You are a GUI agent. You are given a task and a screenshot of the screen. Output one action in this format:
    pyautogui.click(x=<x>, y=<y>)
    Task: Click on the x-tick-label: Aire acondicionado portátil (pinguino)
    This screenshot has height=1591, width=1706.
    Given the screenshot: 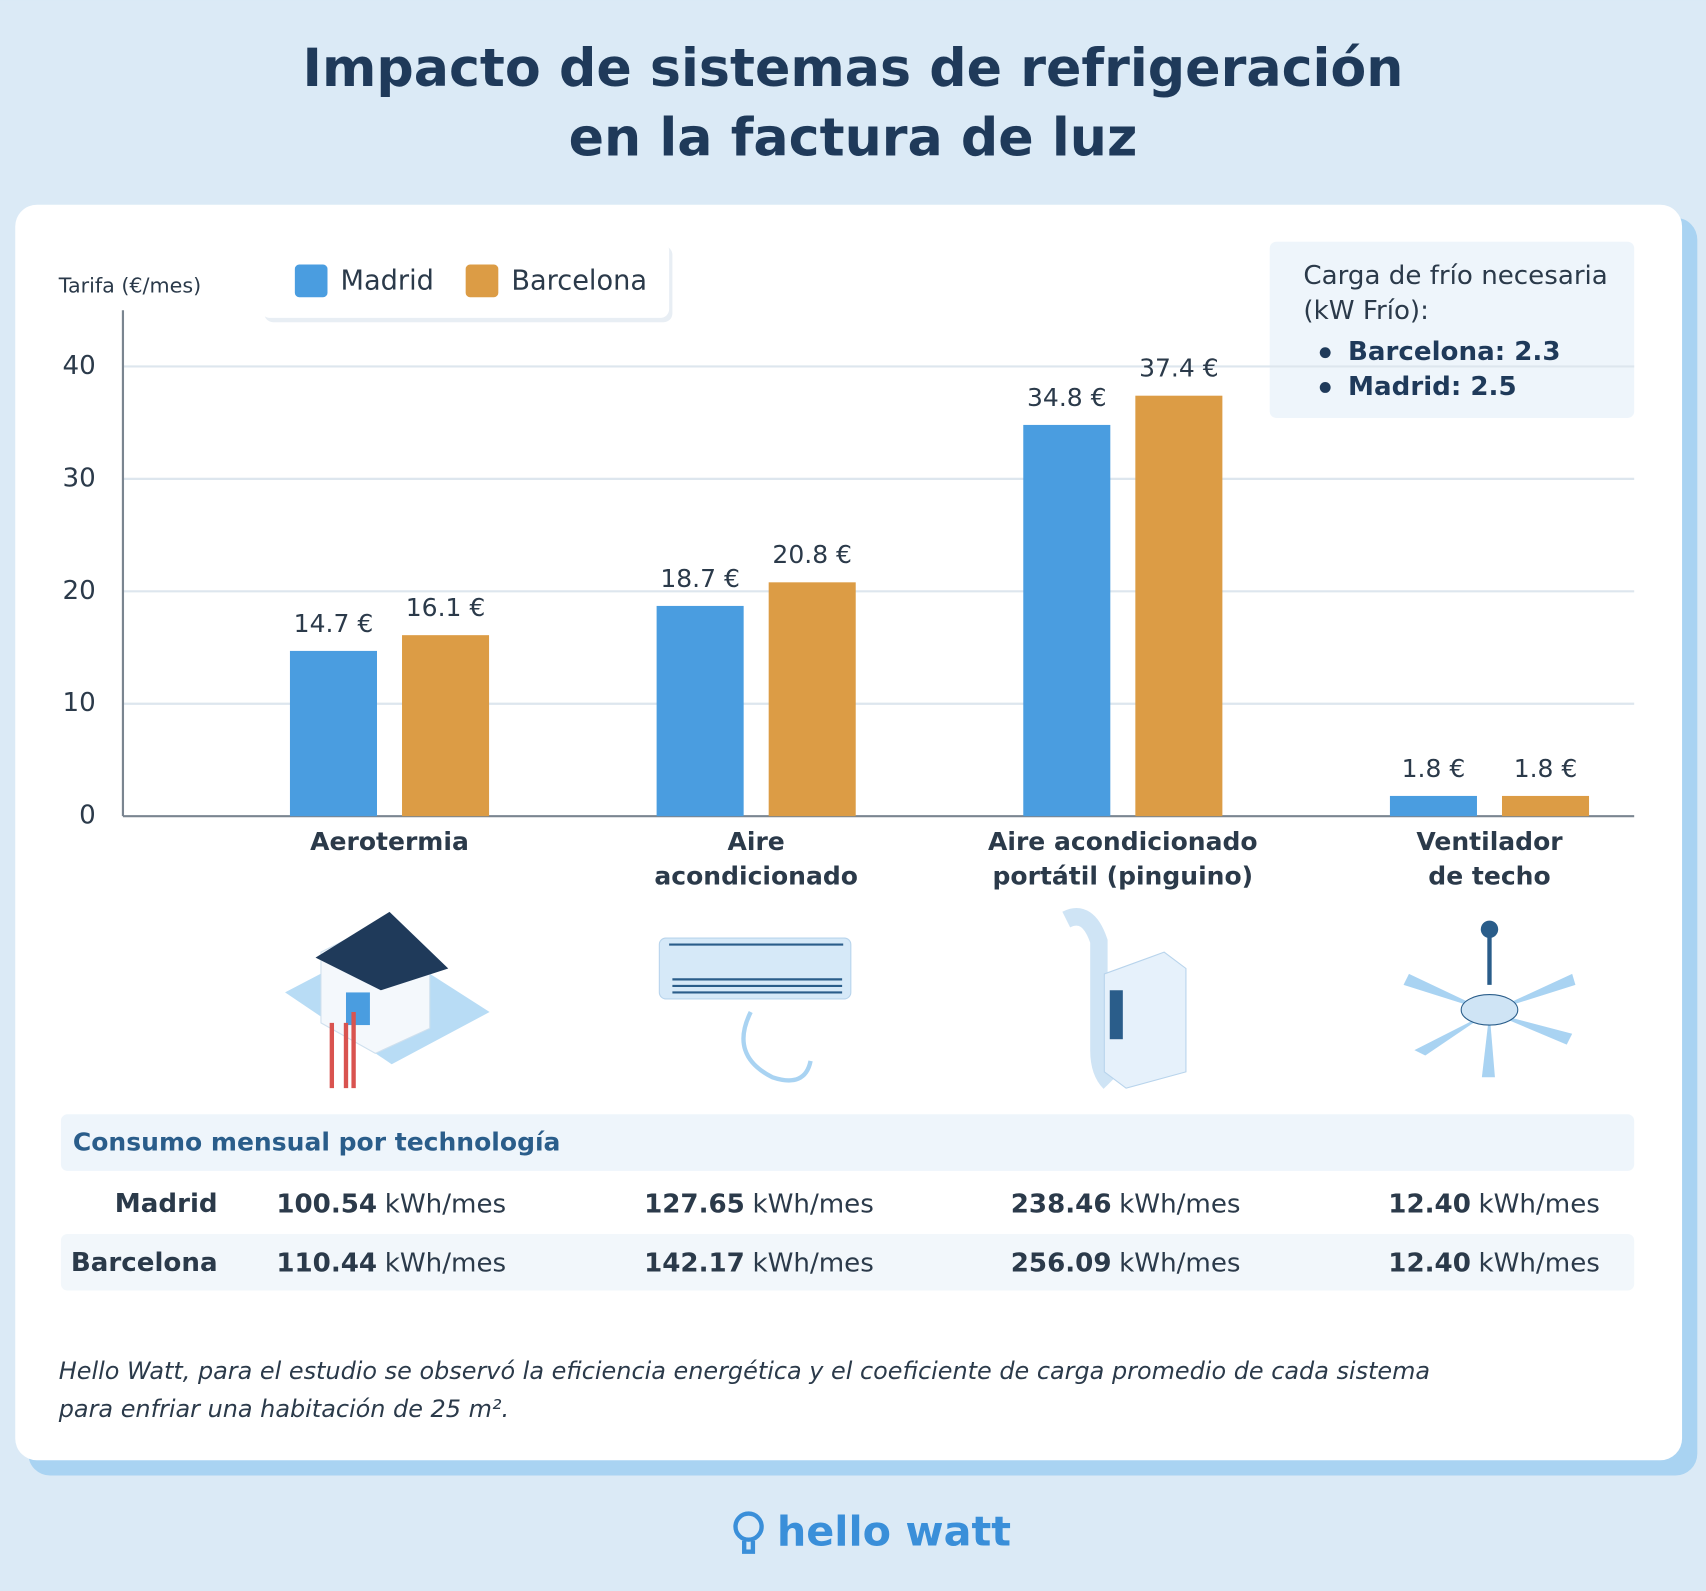 What is the action you would take?
    pyautogui.click(x=1123, y=860)
    